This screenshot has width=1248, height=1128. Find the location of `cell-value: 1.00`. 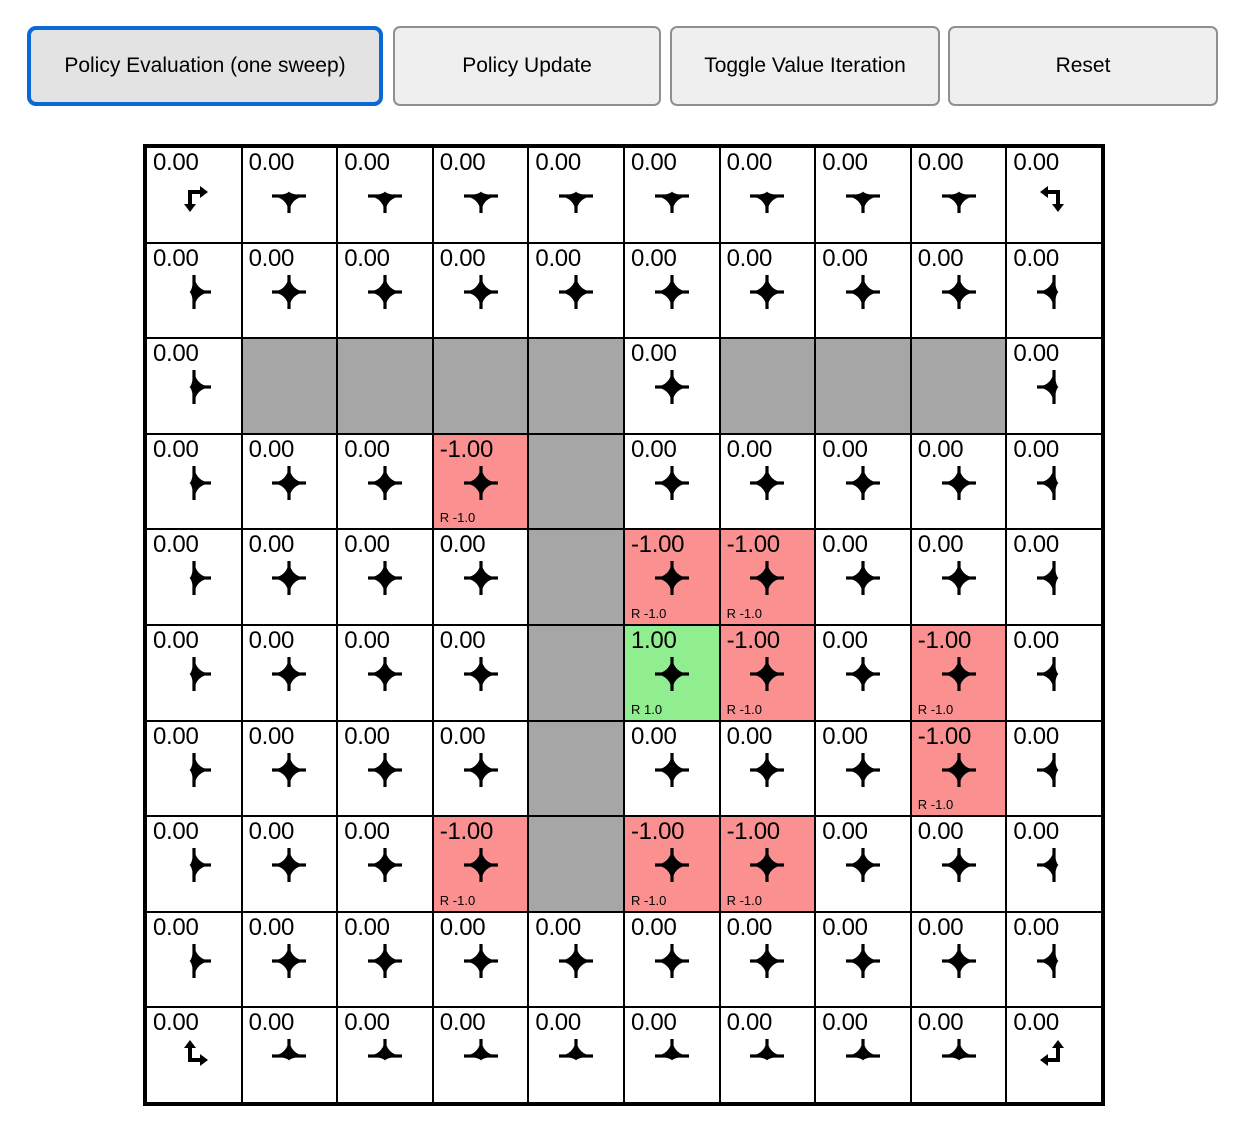

cell-value: 1.00 is located at coordinates (653, 640).